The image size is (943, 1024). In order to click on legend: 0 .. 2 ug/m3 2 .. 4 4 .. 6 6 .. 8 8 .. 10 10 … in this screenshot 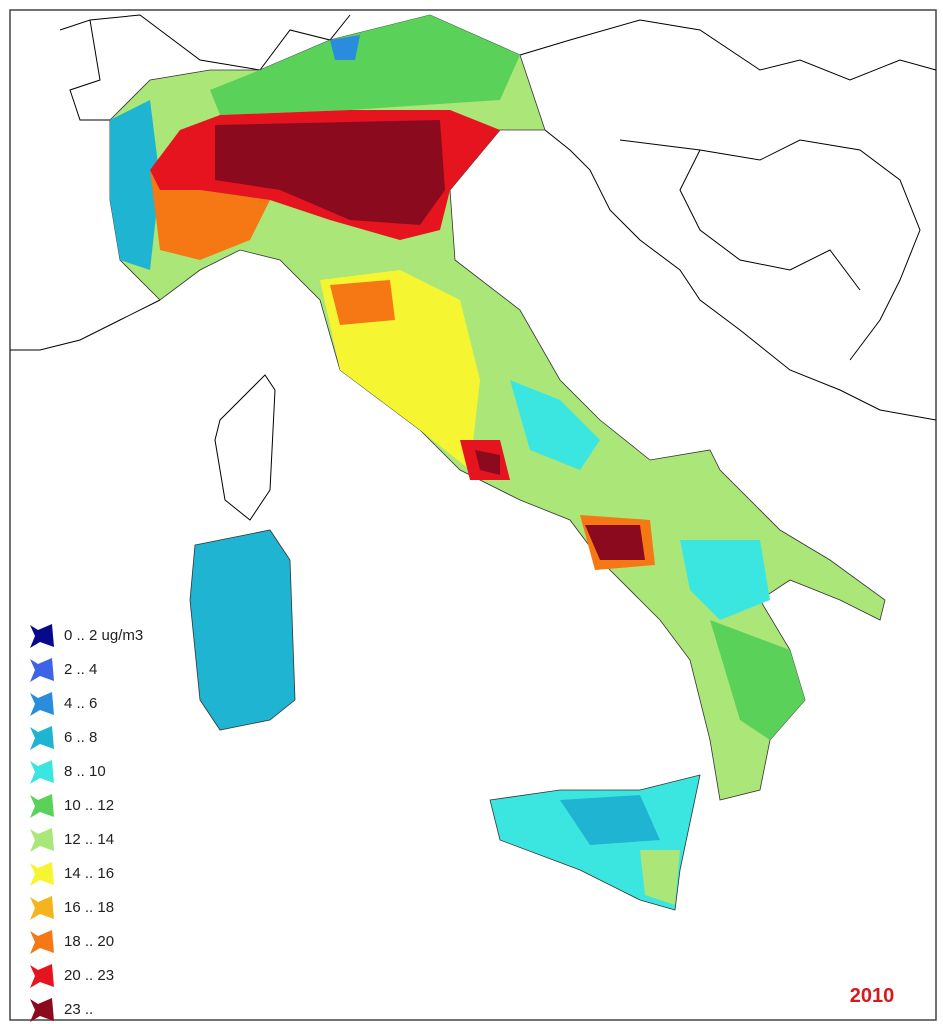, I will do `click(86, 823)`.